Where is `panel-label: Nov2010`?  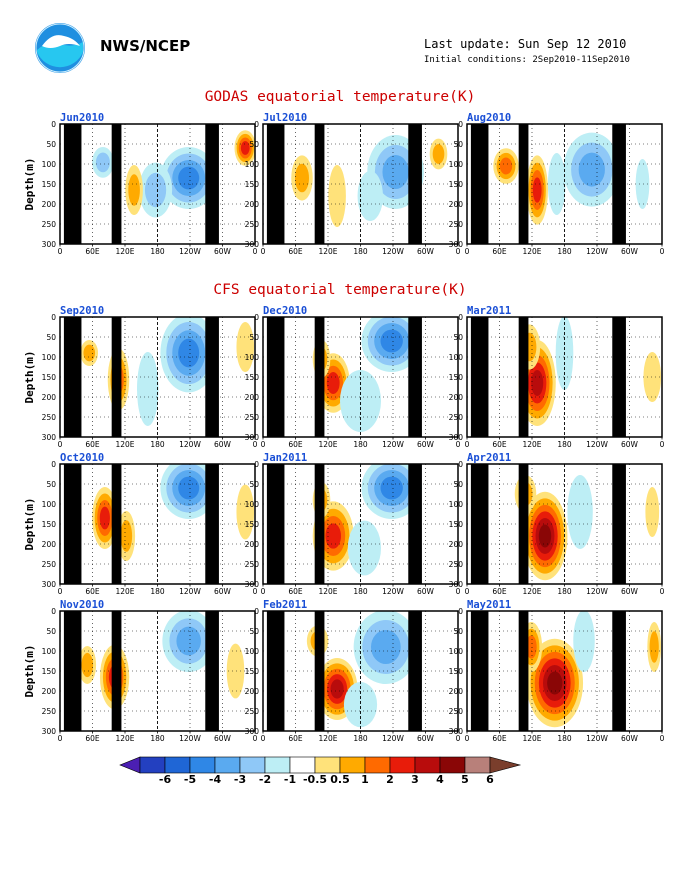
panel-label: Nov2010 is located at coordinates (82, 605).